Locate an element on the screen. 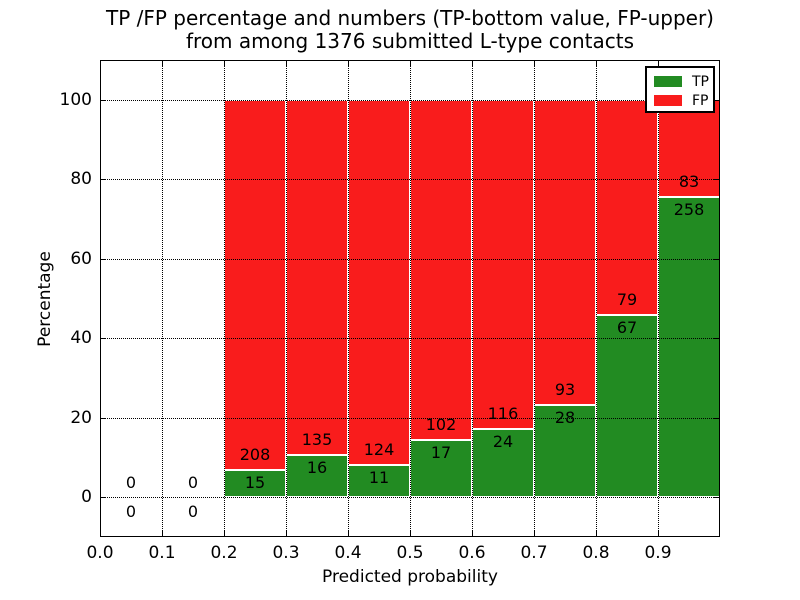 The width and height of the screenshot is (800, 600). y-tick-label: 0 is located at coordinates (86, 497).